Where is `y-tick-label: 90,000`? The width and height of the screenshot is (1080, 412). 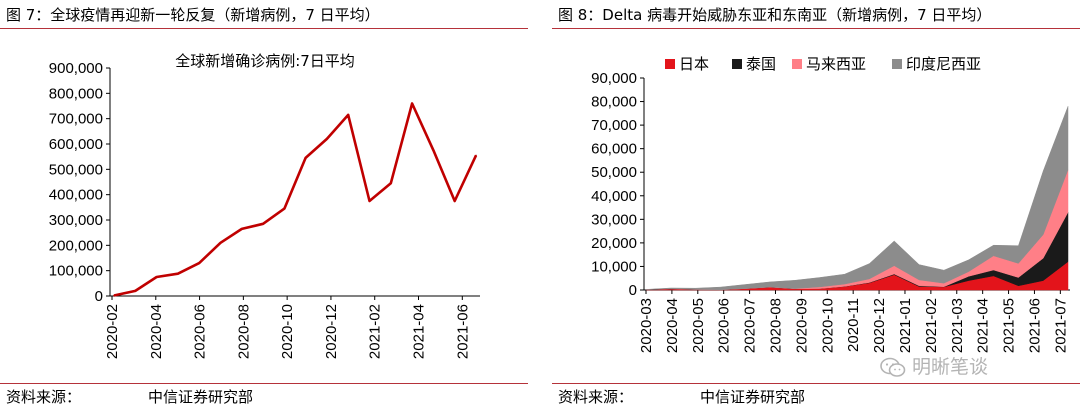
y-tick-label: 90,000 is located at coordinates (614, 78).